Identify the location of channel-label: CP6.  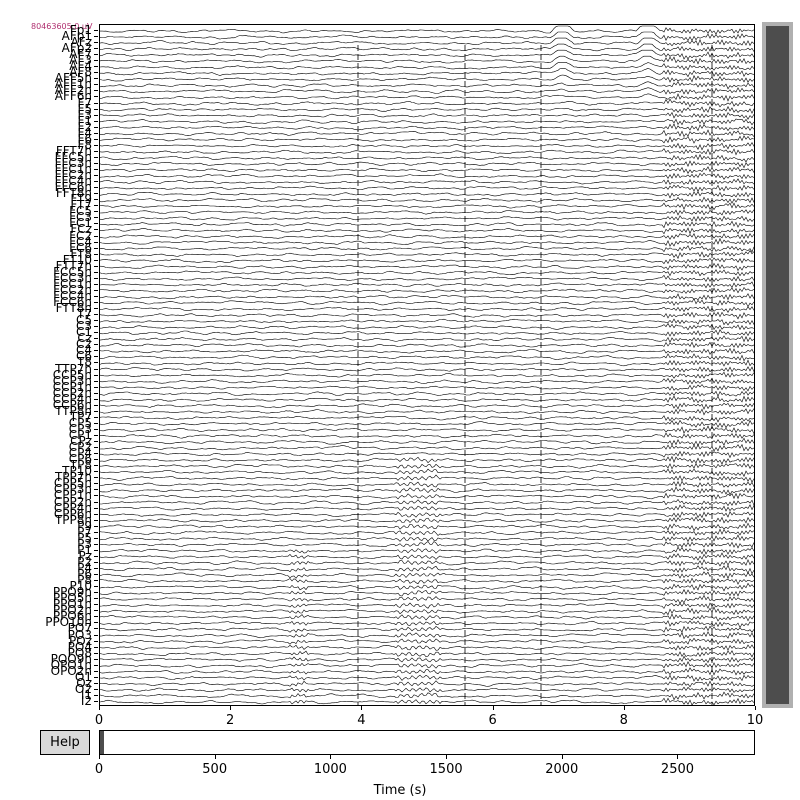
(80, 459).